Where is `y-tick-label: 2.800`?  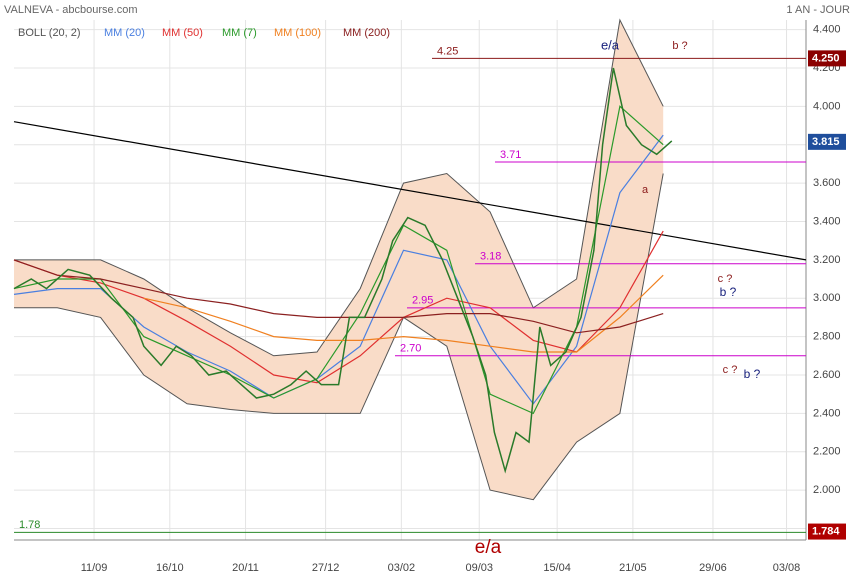
y-tick-label: 2.800 is located at coordinates (827, 337).